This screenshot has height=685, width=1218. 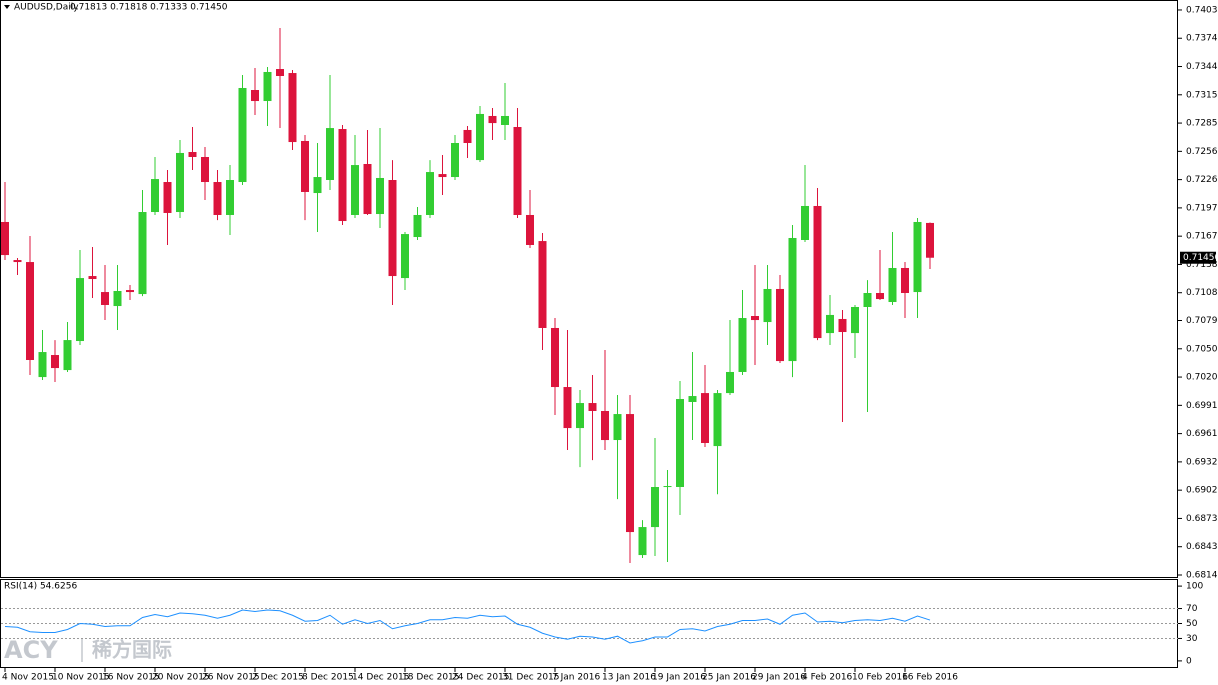 What do you see at coordinates (1202, 321) in the screenshot?
I see `y-tick-label: 0.70795` at bounding box center [1202, 321].